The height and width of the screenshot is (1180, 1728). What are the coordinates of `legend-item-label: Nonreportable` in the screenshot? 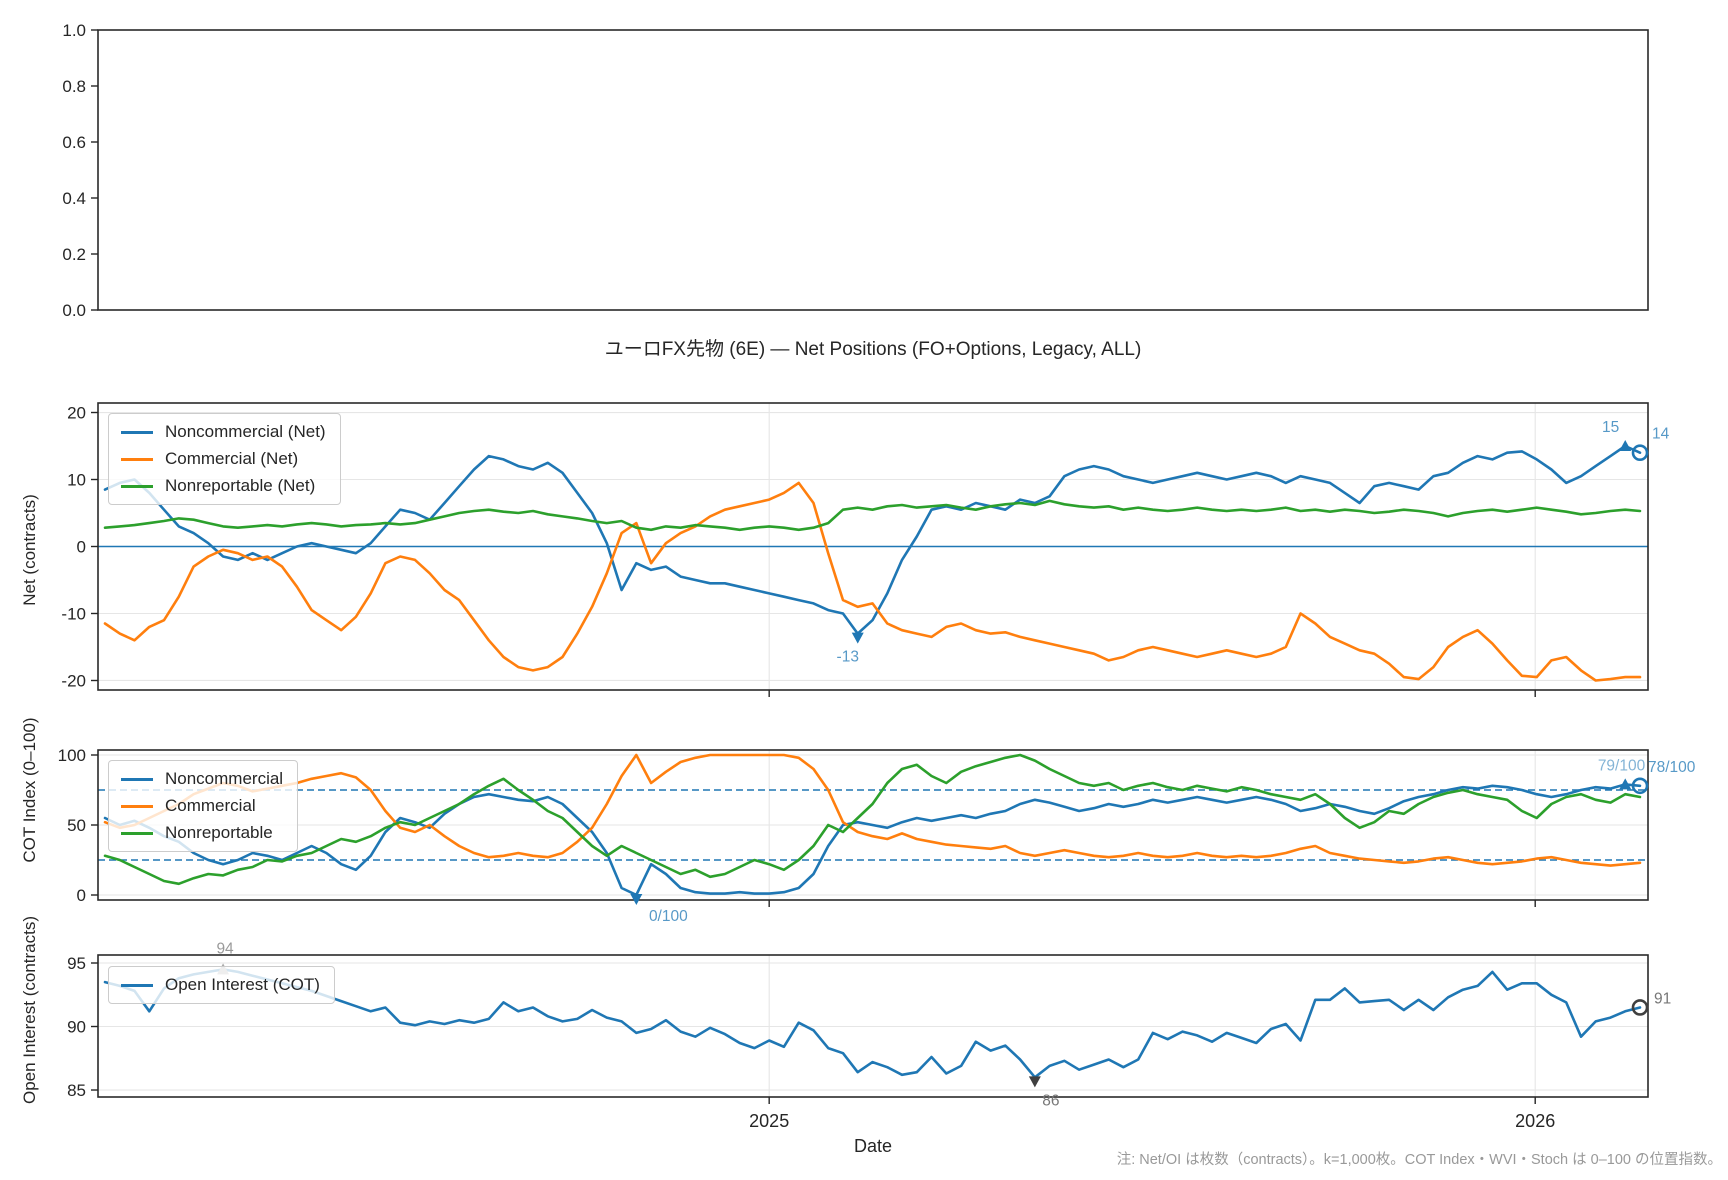 It's located at (219, 832).